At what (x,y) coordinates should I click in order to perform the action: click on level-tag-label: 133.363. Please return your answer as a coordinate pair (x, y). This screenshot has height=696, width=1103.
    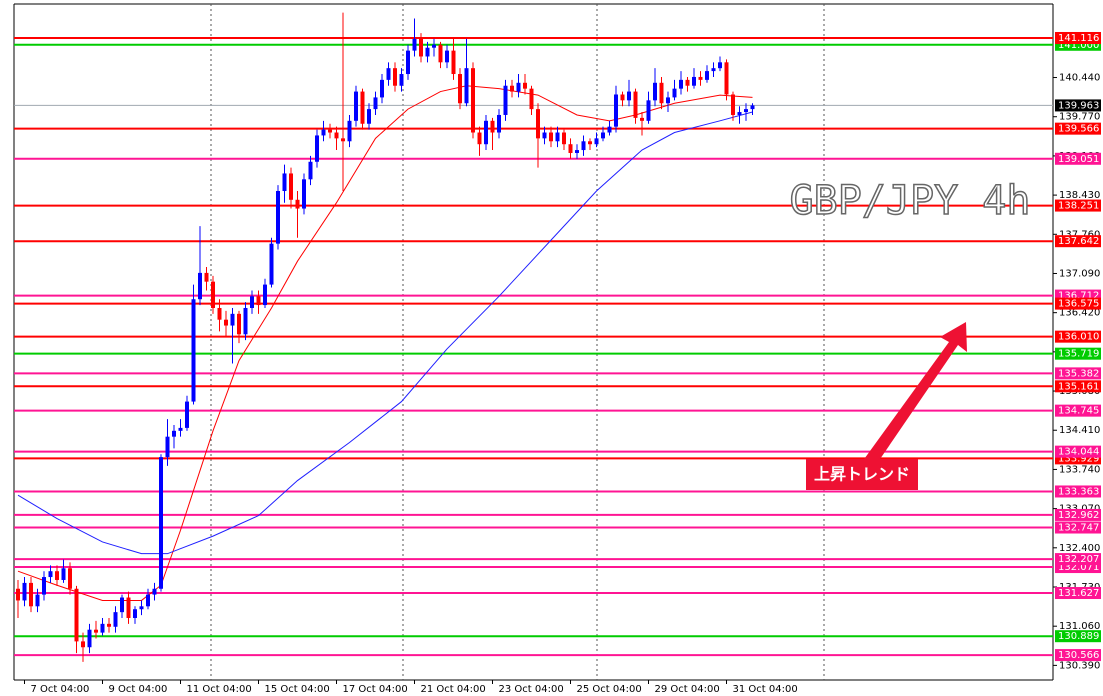
    Looking at the image, I should click on (1078, 491).